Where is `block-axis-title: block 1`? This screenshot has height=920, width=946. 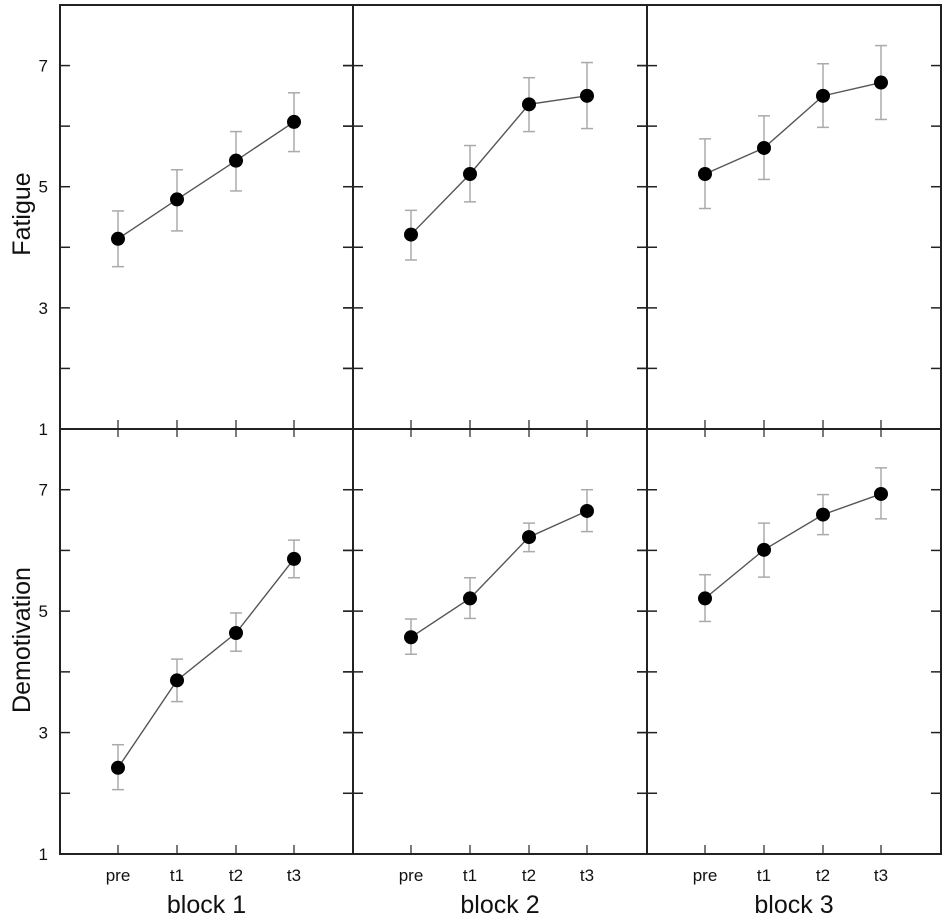
block-axis-title: block 1 is located at coordinates (206, 905).